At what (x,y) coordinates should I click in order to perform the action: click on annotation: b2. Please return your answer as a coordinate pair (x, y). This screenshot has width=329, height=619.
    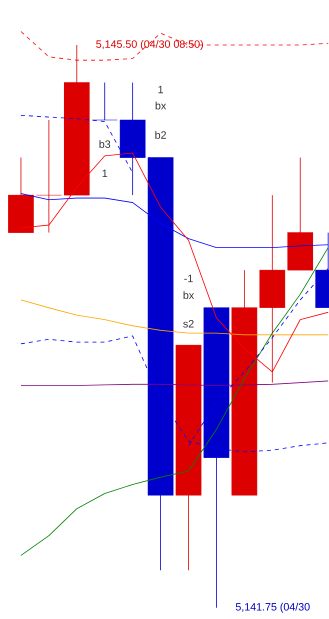
    Looking at the image, I should click on (160, 134).